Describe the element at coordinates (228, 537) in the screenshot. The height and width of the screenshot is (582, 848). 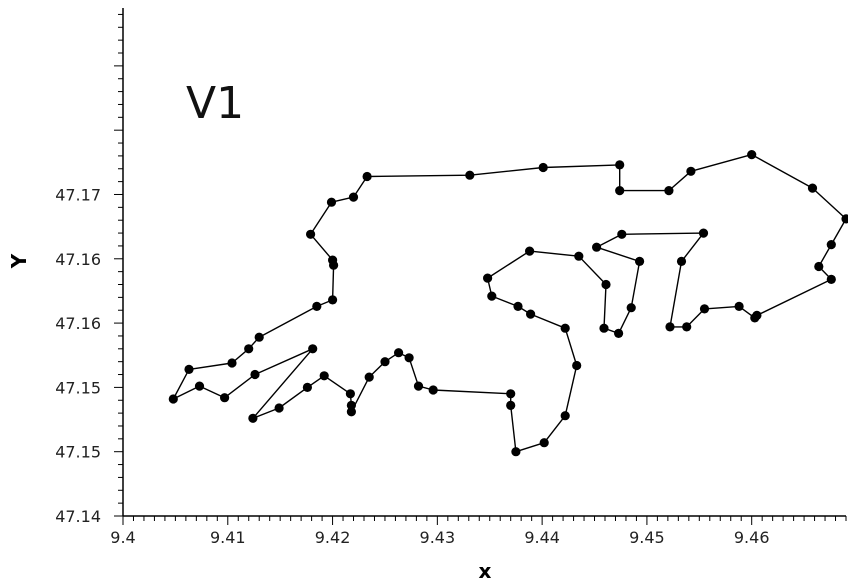
I see `x-tick-label: 9.41` at that location.